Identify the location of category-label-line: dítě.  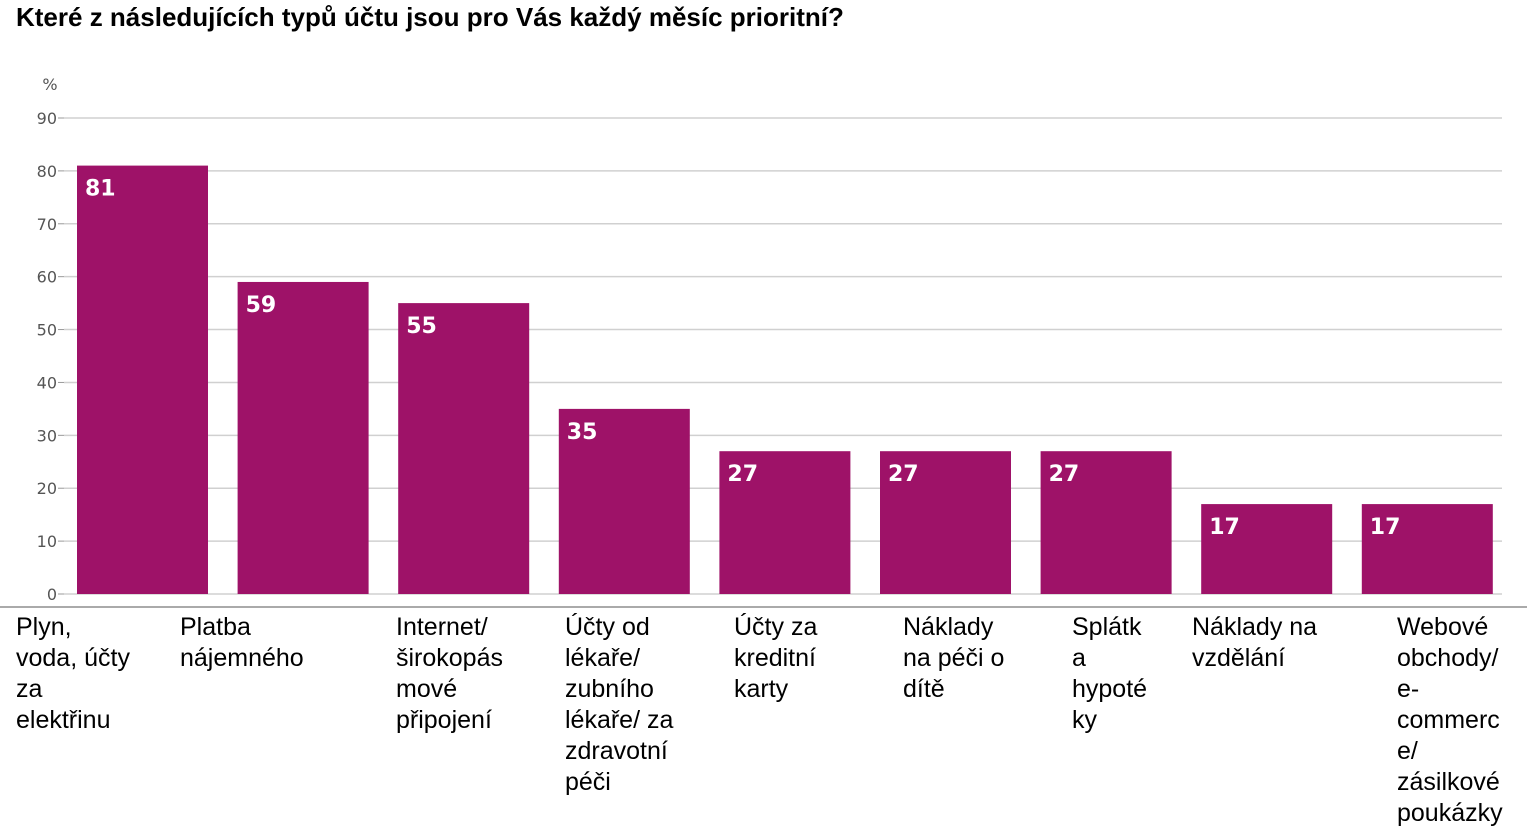
(924, 689).